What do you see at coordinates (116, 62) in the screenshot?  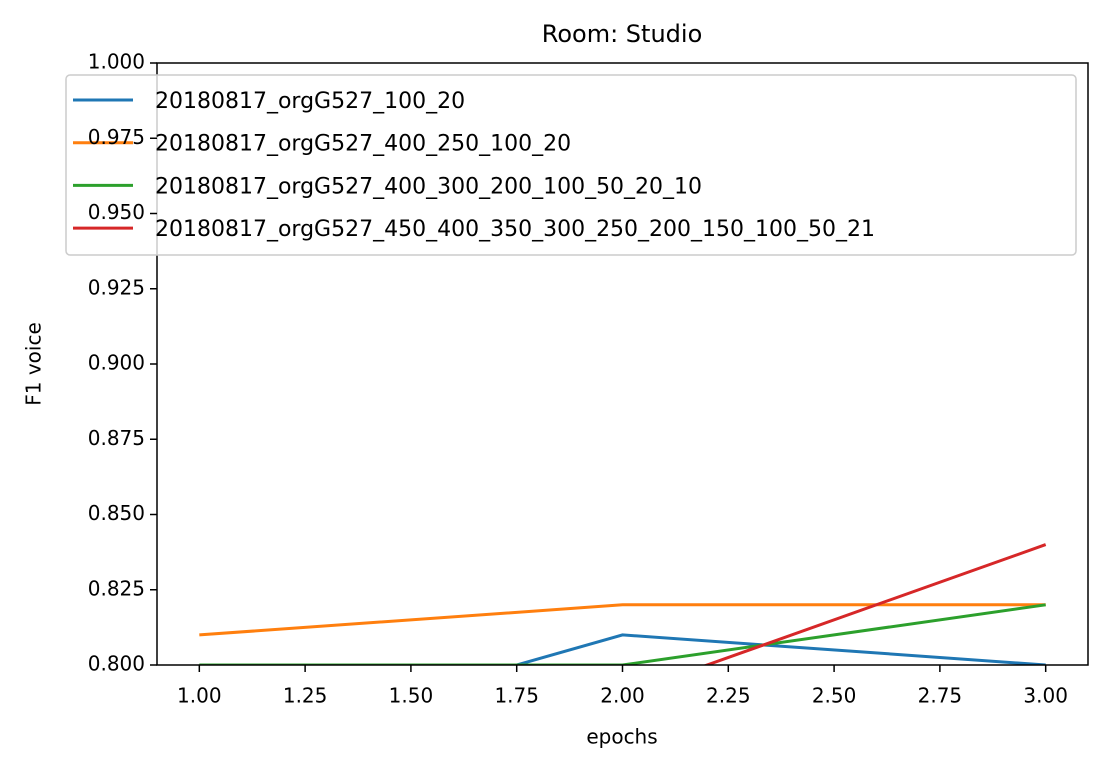 I see `y-tick-label: 1.000` at bounding box center [116, 62].